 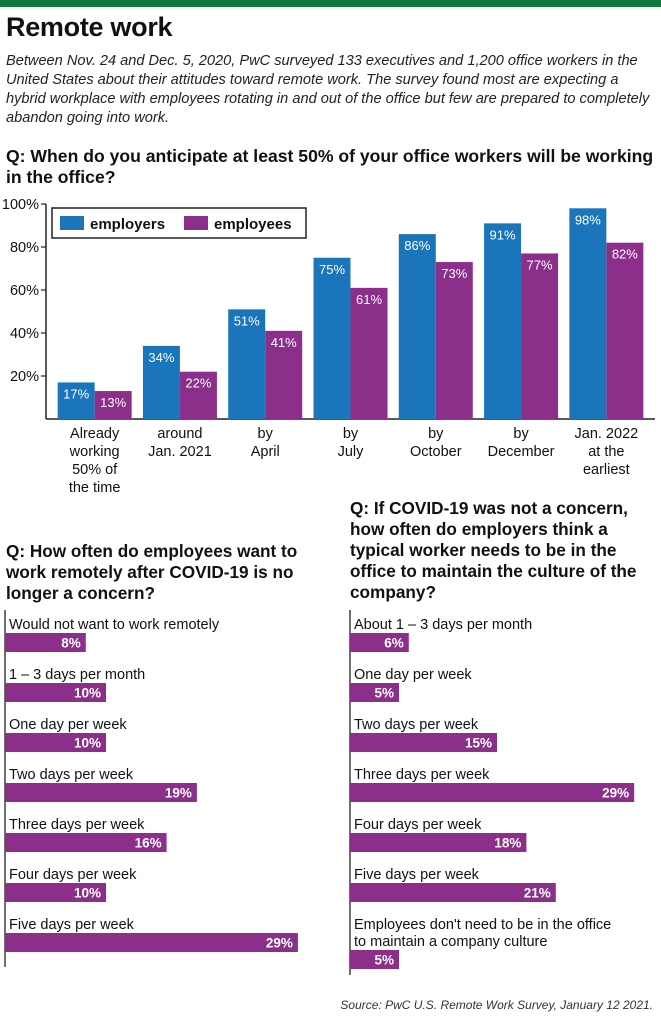 I want to click on bar-value-label: 8%, so click(x=71, y=643).